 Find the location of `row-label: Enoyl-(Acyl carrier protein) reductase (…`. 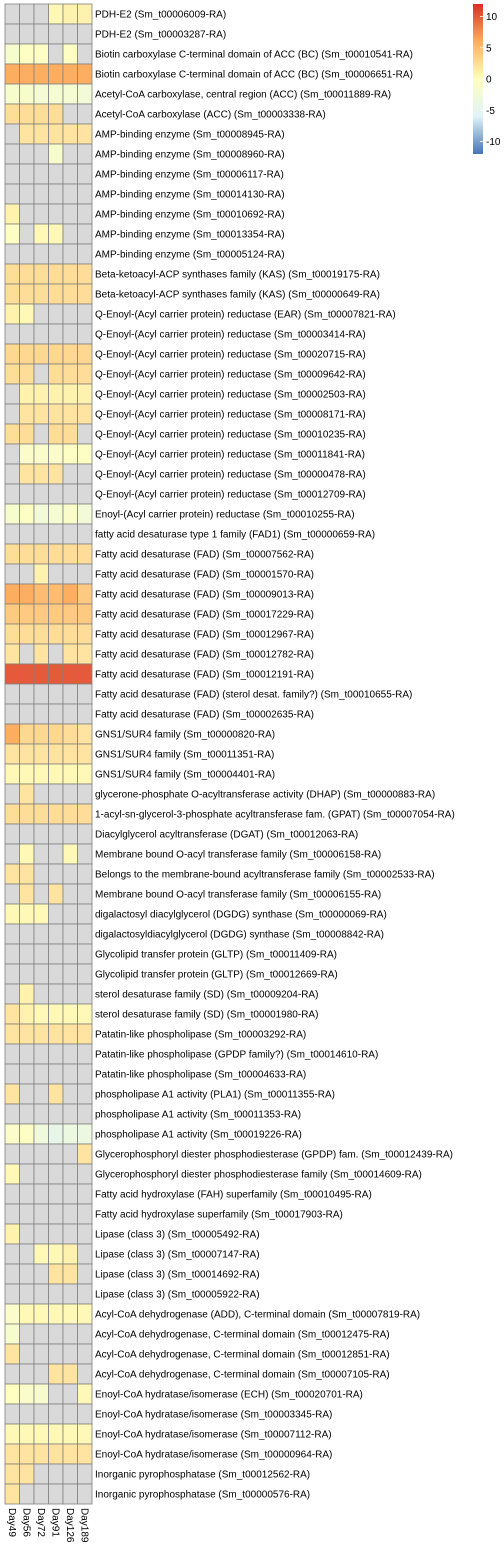

row-label: Enoyl-(Acyl carrier protein) reductase (… is located at coordinates (225, 515).